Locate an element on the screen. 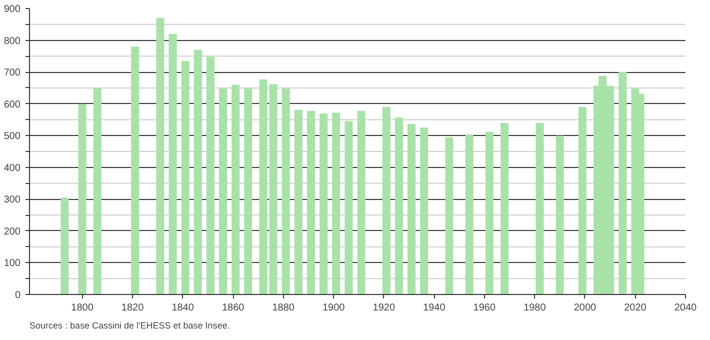 Image resolution: width=710 pixels, height=340 pixels. x-tick-label: 1820 is located at coordinates (132, 308).